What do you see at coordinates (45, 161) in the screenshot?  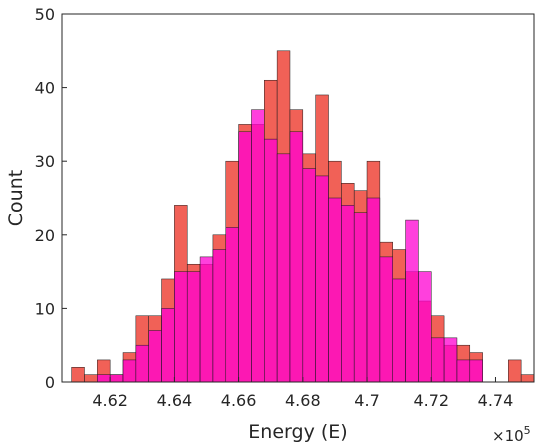 I see `y-tick-label: 30` at bounding box center [45, 161].